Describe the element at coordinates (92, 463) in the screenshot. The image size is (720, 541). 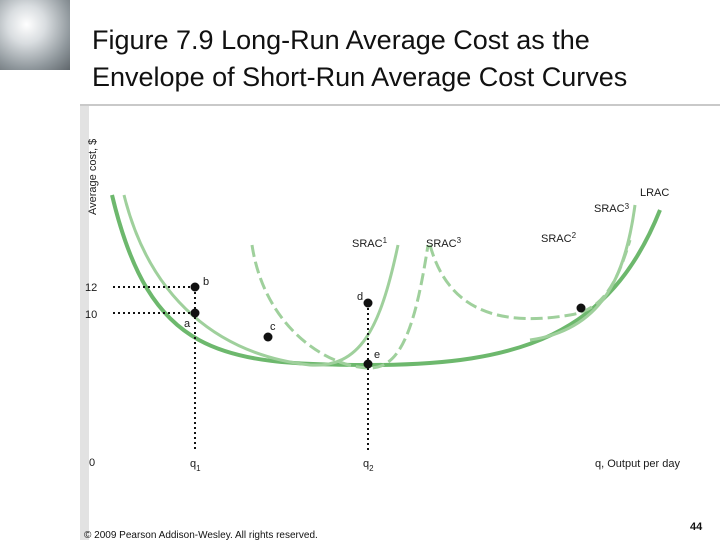
I see `origin-label: 0` at that location.